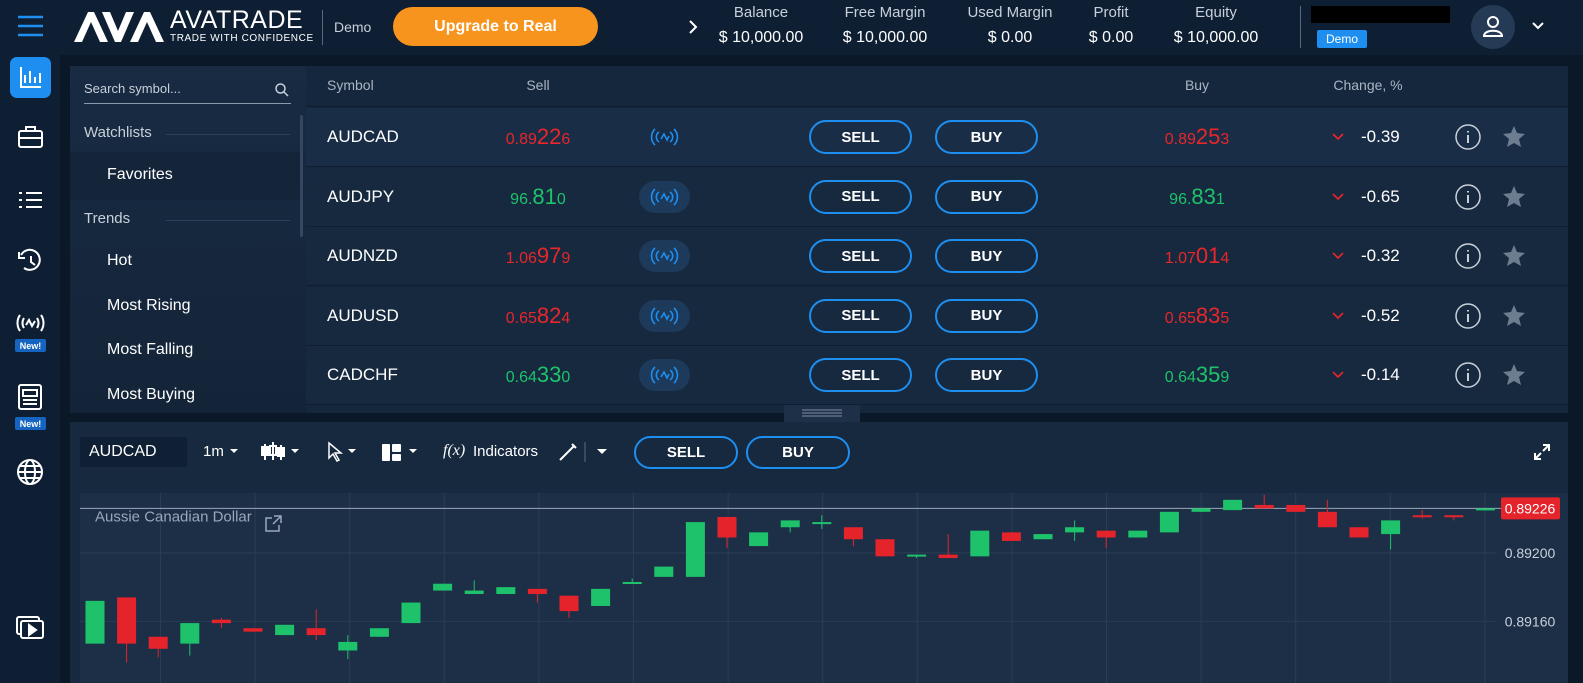  Describe the element at coordinates (798, 452) in the screenshot. I see `chart-buy-button: BUY` at that location.